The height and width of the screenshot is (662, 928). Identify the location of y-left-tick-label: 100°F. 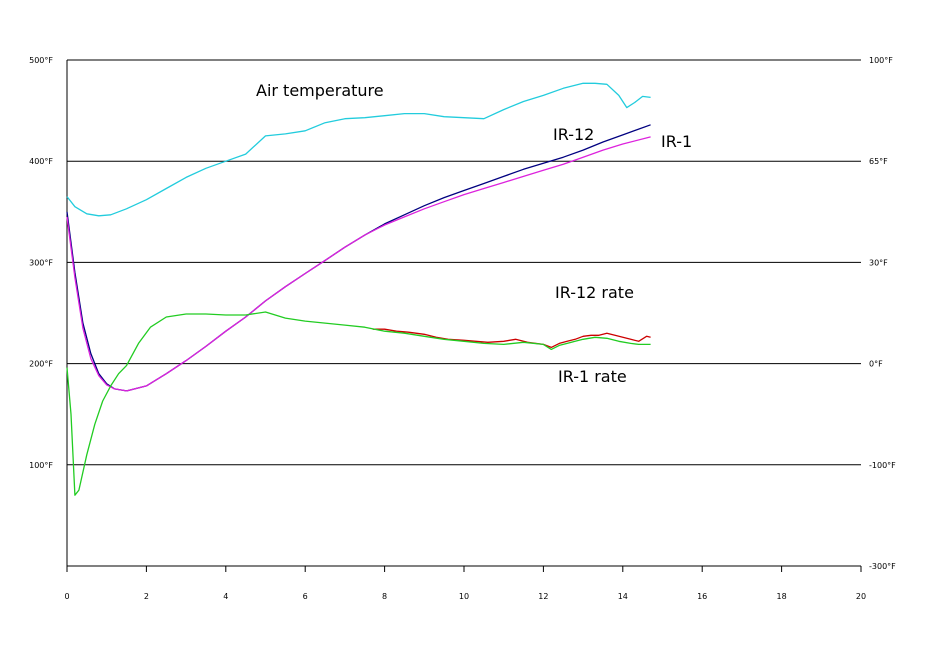
(41, 465).